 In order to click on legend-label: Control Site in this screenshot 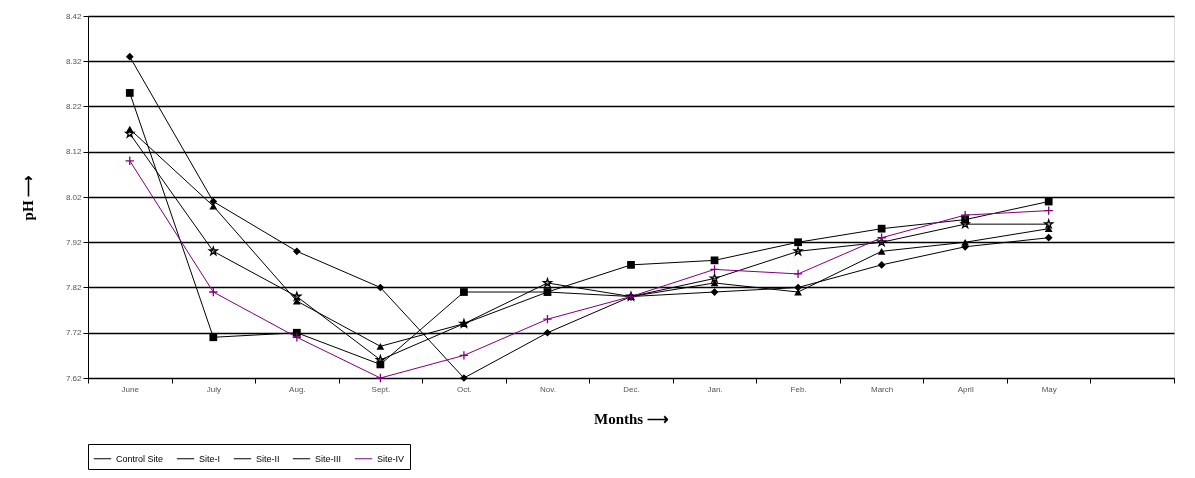, I will do `click(140, 458)`.